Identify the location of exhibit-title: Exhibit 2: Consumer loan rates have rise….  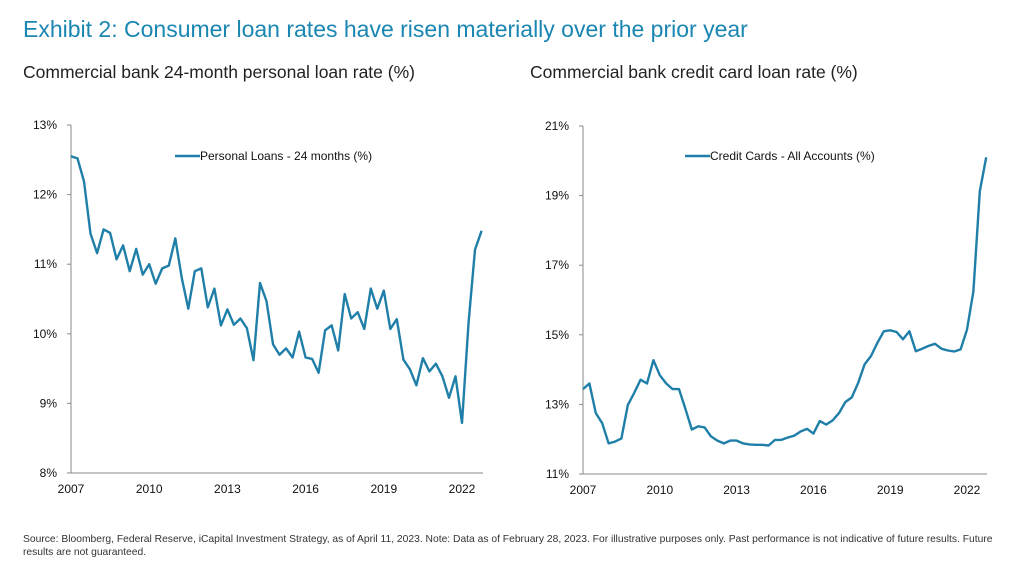
(385, 29).